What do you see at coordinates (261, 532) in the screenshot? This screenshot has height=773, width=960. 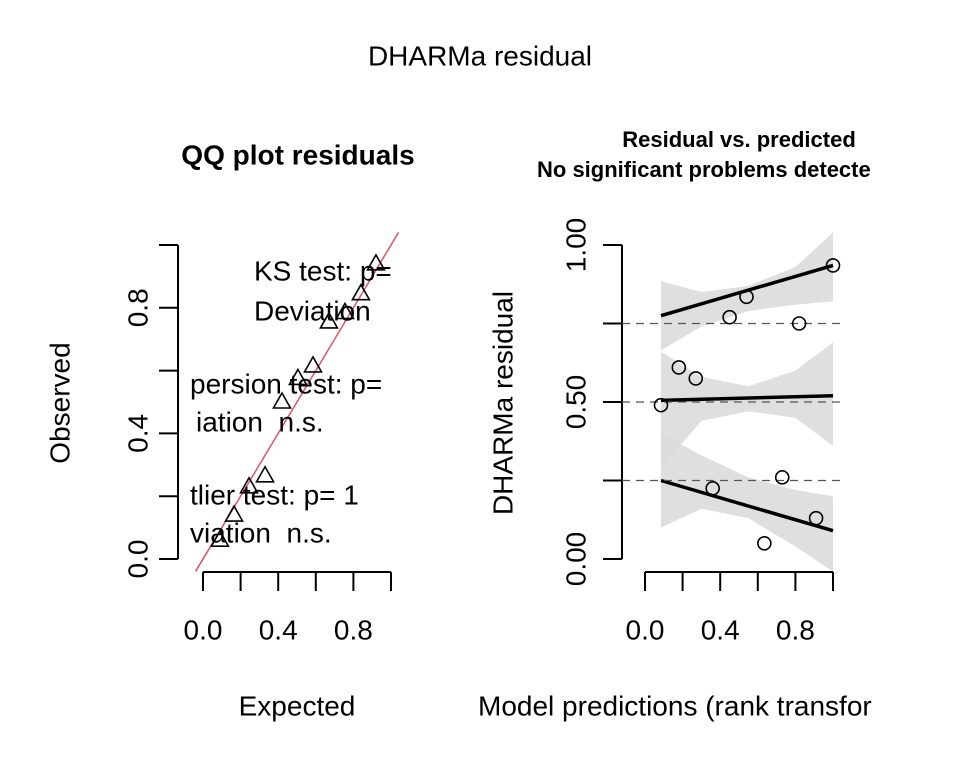 I see `test-annotation: viation n.s.` at bounding box center [261, 532].